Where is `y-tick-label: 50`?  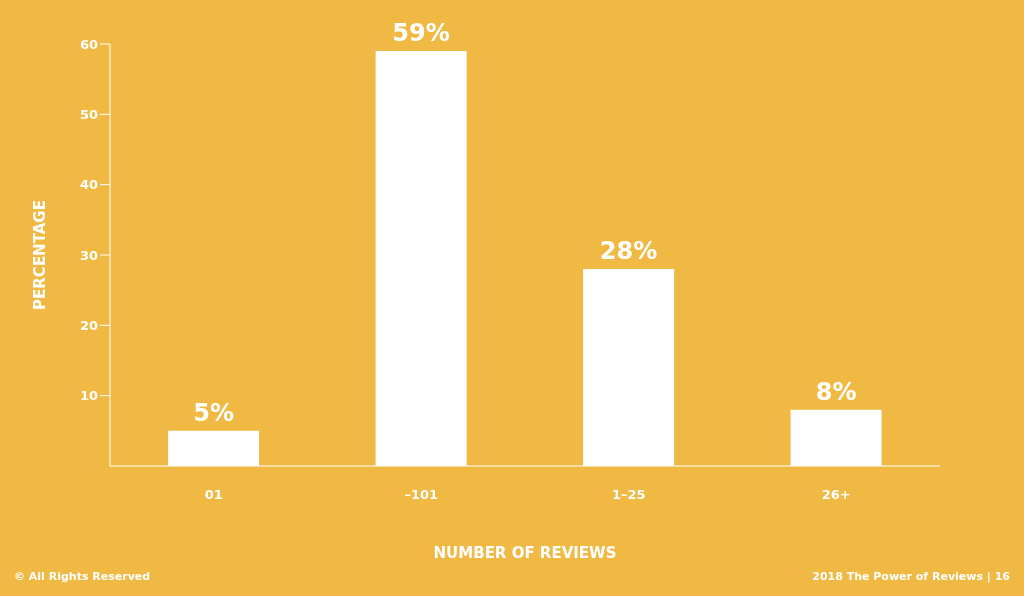 y-tick-label: 50 is located at coordinates (88, 114).